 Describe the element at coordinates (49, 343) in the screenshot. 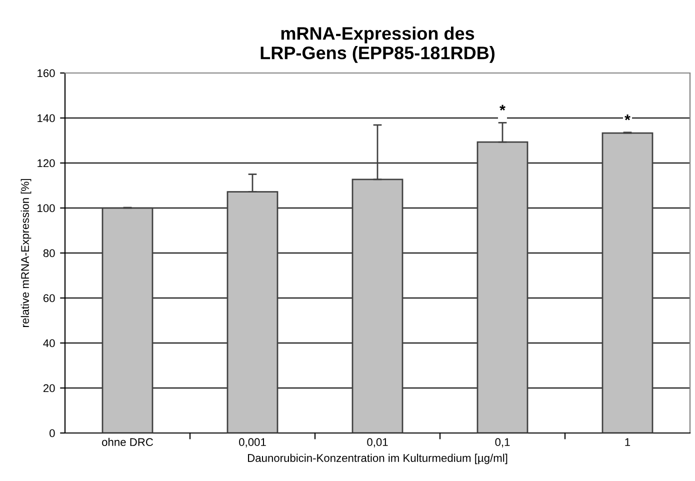

I see `y-tick-label: 40` at that location.